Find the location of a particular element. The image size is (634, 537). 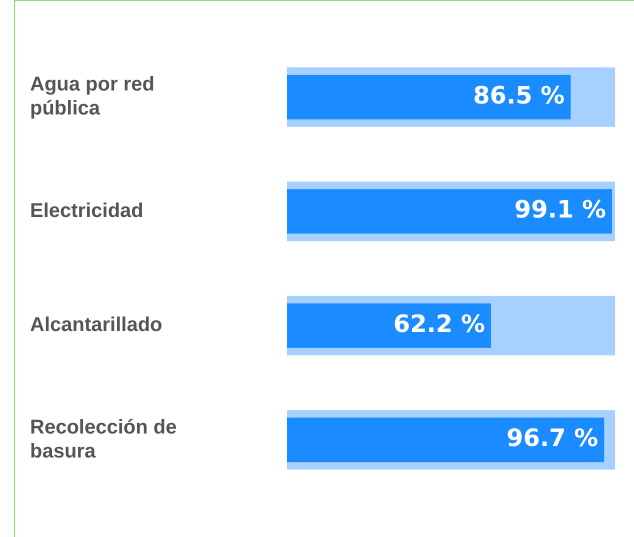

y-tick-label: Agua por red pública is located at coordinates (92, 97).